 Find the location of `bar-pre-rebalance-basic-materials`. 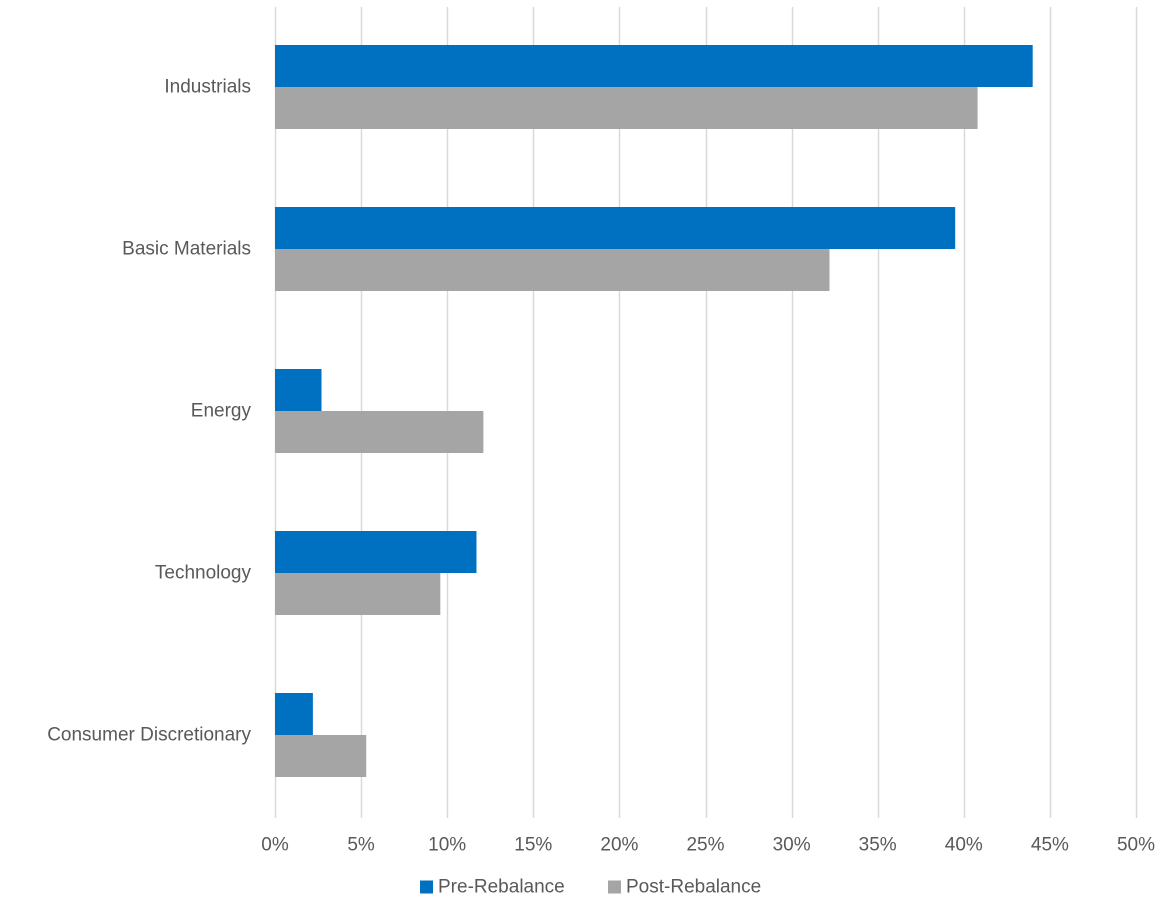

bar-pre-rebalance-basic-materials is located at coordinates (615, 228).